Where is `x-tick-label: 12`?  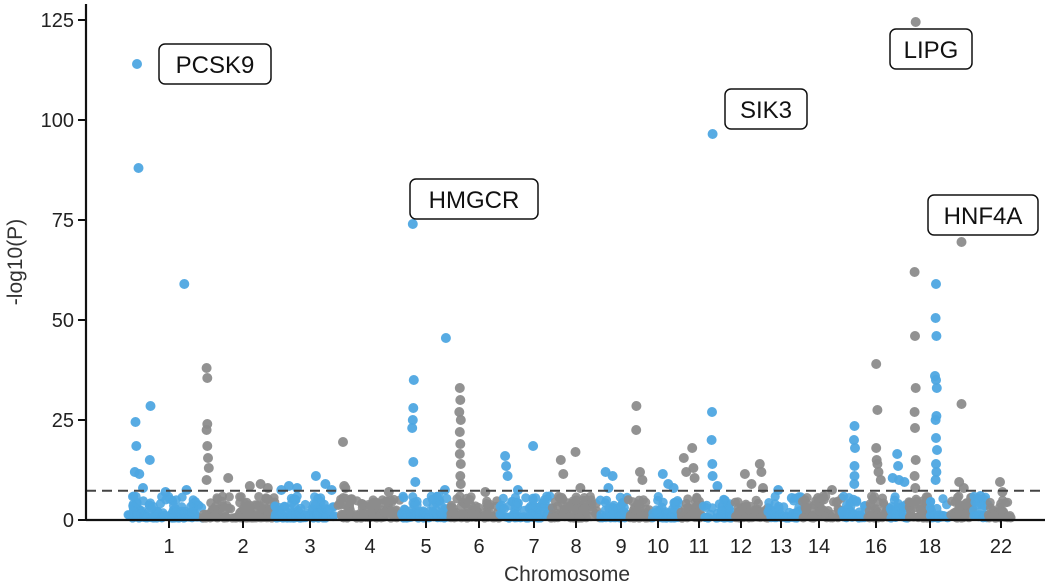
x-tick-label: 12 is located at coordinates (741, 547).